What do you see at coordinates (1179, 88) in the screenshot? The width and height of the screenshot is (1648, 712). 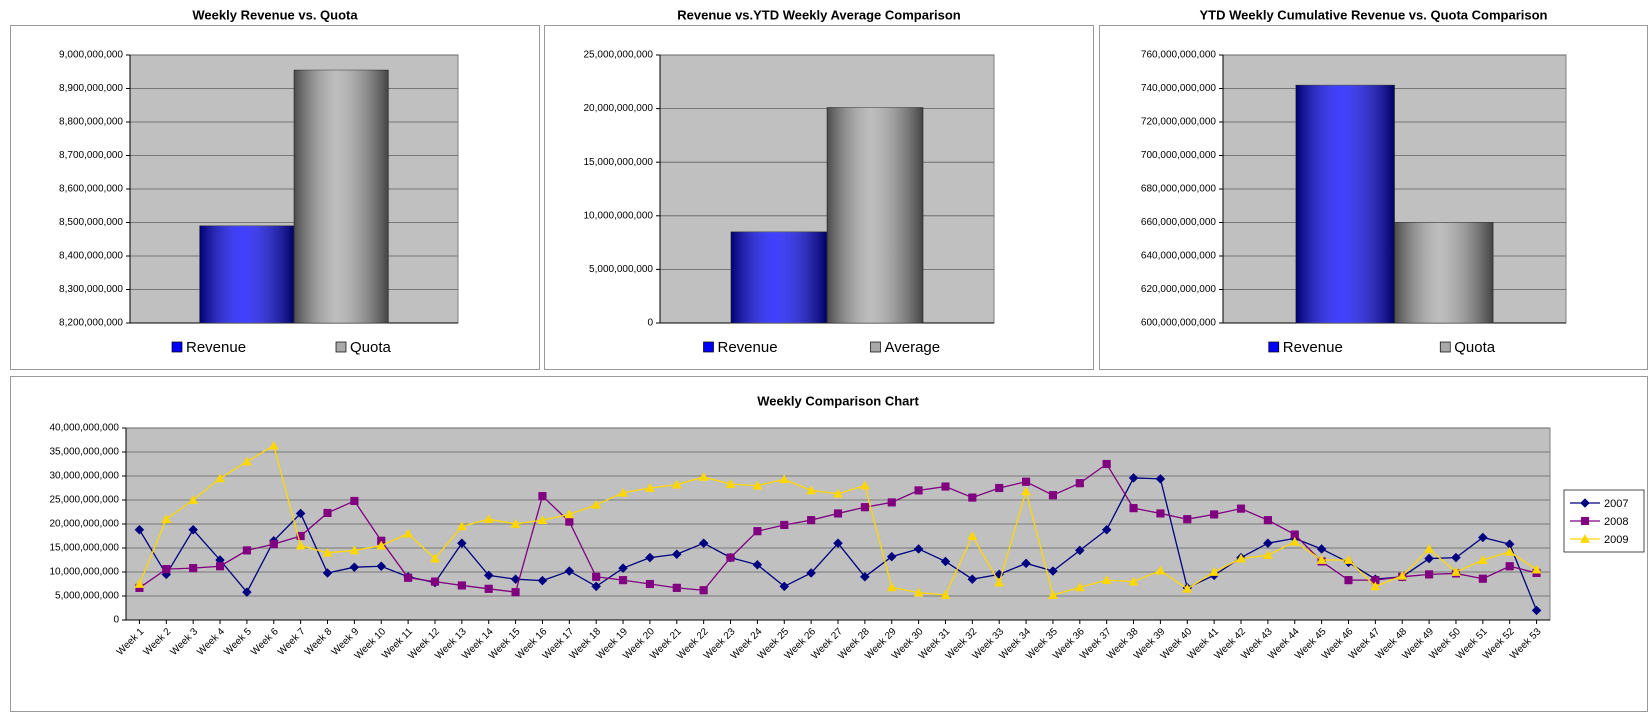 I see `y-tick-label: 740,000,000,000` at bounding box center [1179, 88].